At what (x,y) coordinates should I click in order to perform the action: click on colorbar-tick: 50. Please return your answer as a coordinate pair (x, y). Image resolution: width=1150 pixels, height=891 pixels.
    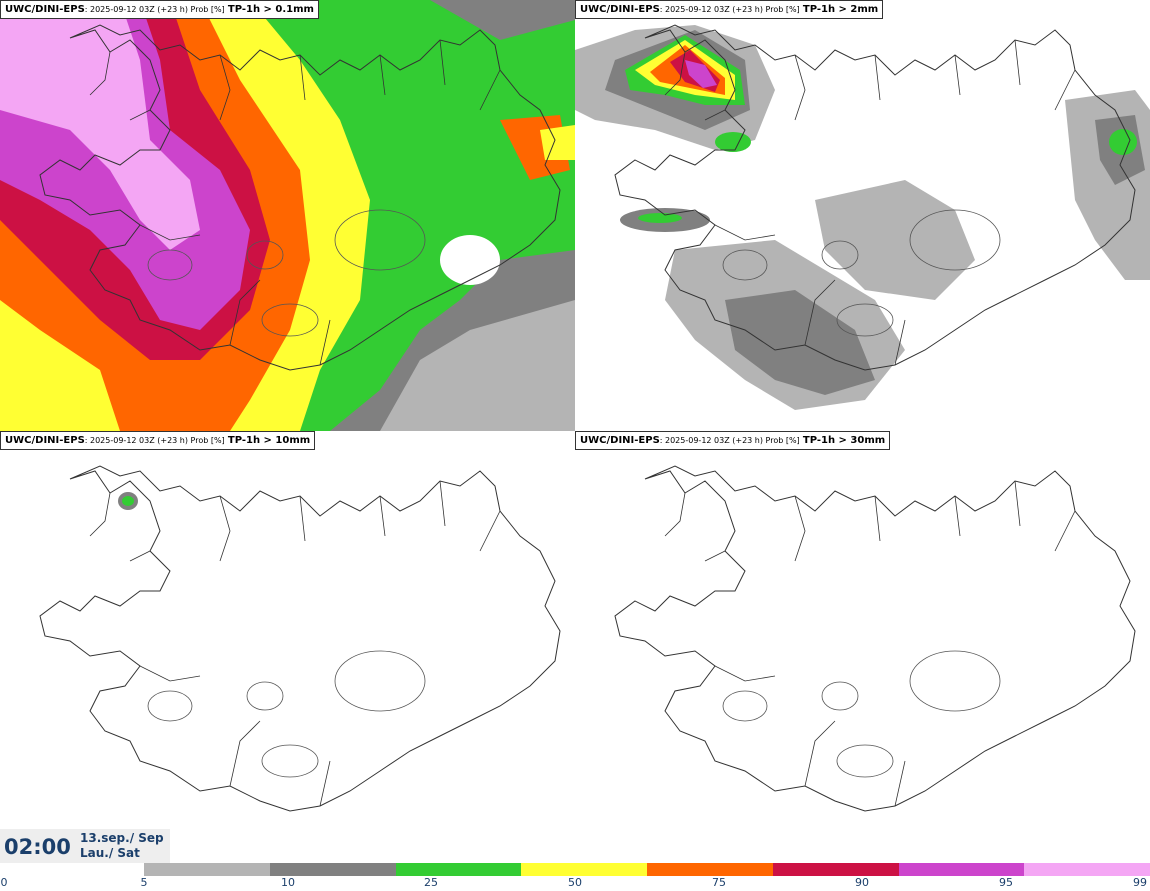
    Looking at the image, I should click on (575, 882).